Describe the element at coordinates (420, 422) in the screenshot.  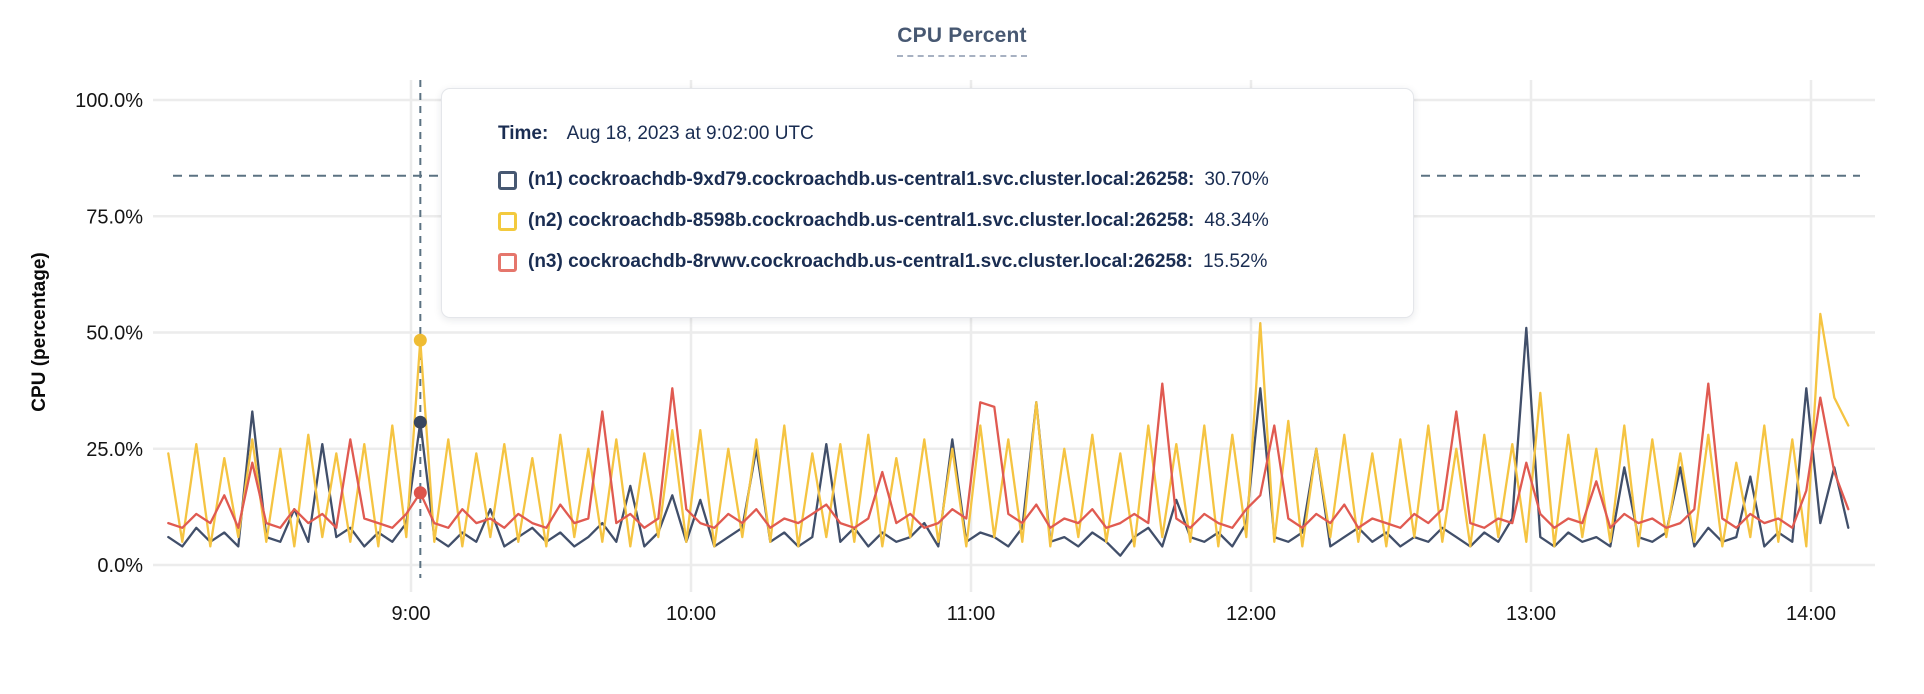
I see `hover-dot-n1` at that location.